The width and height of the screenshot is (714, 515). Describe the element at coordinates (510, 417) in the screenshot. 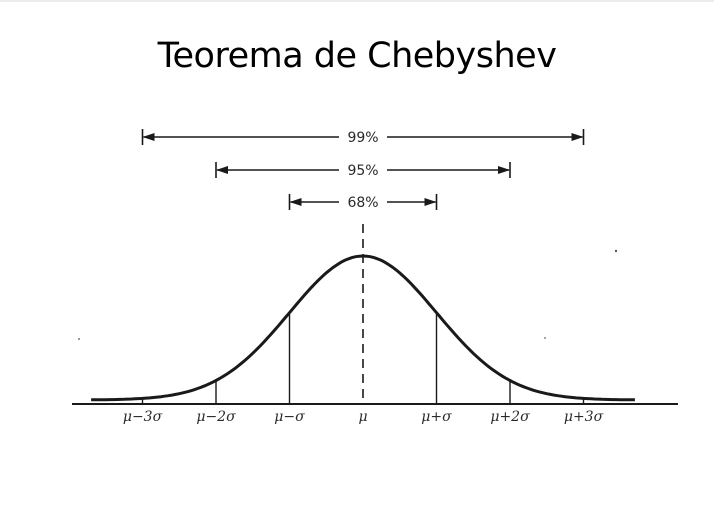

I see `axis-tick-label: μ+2σ` at that location.